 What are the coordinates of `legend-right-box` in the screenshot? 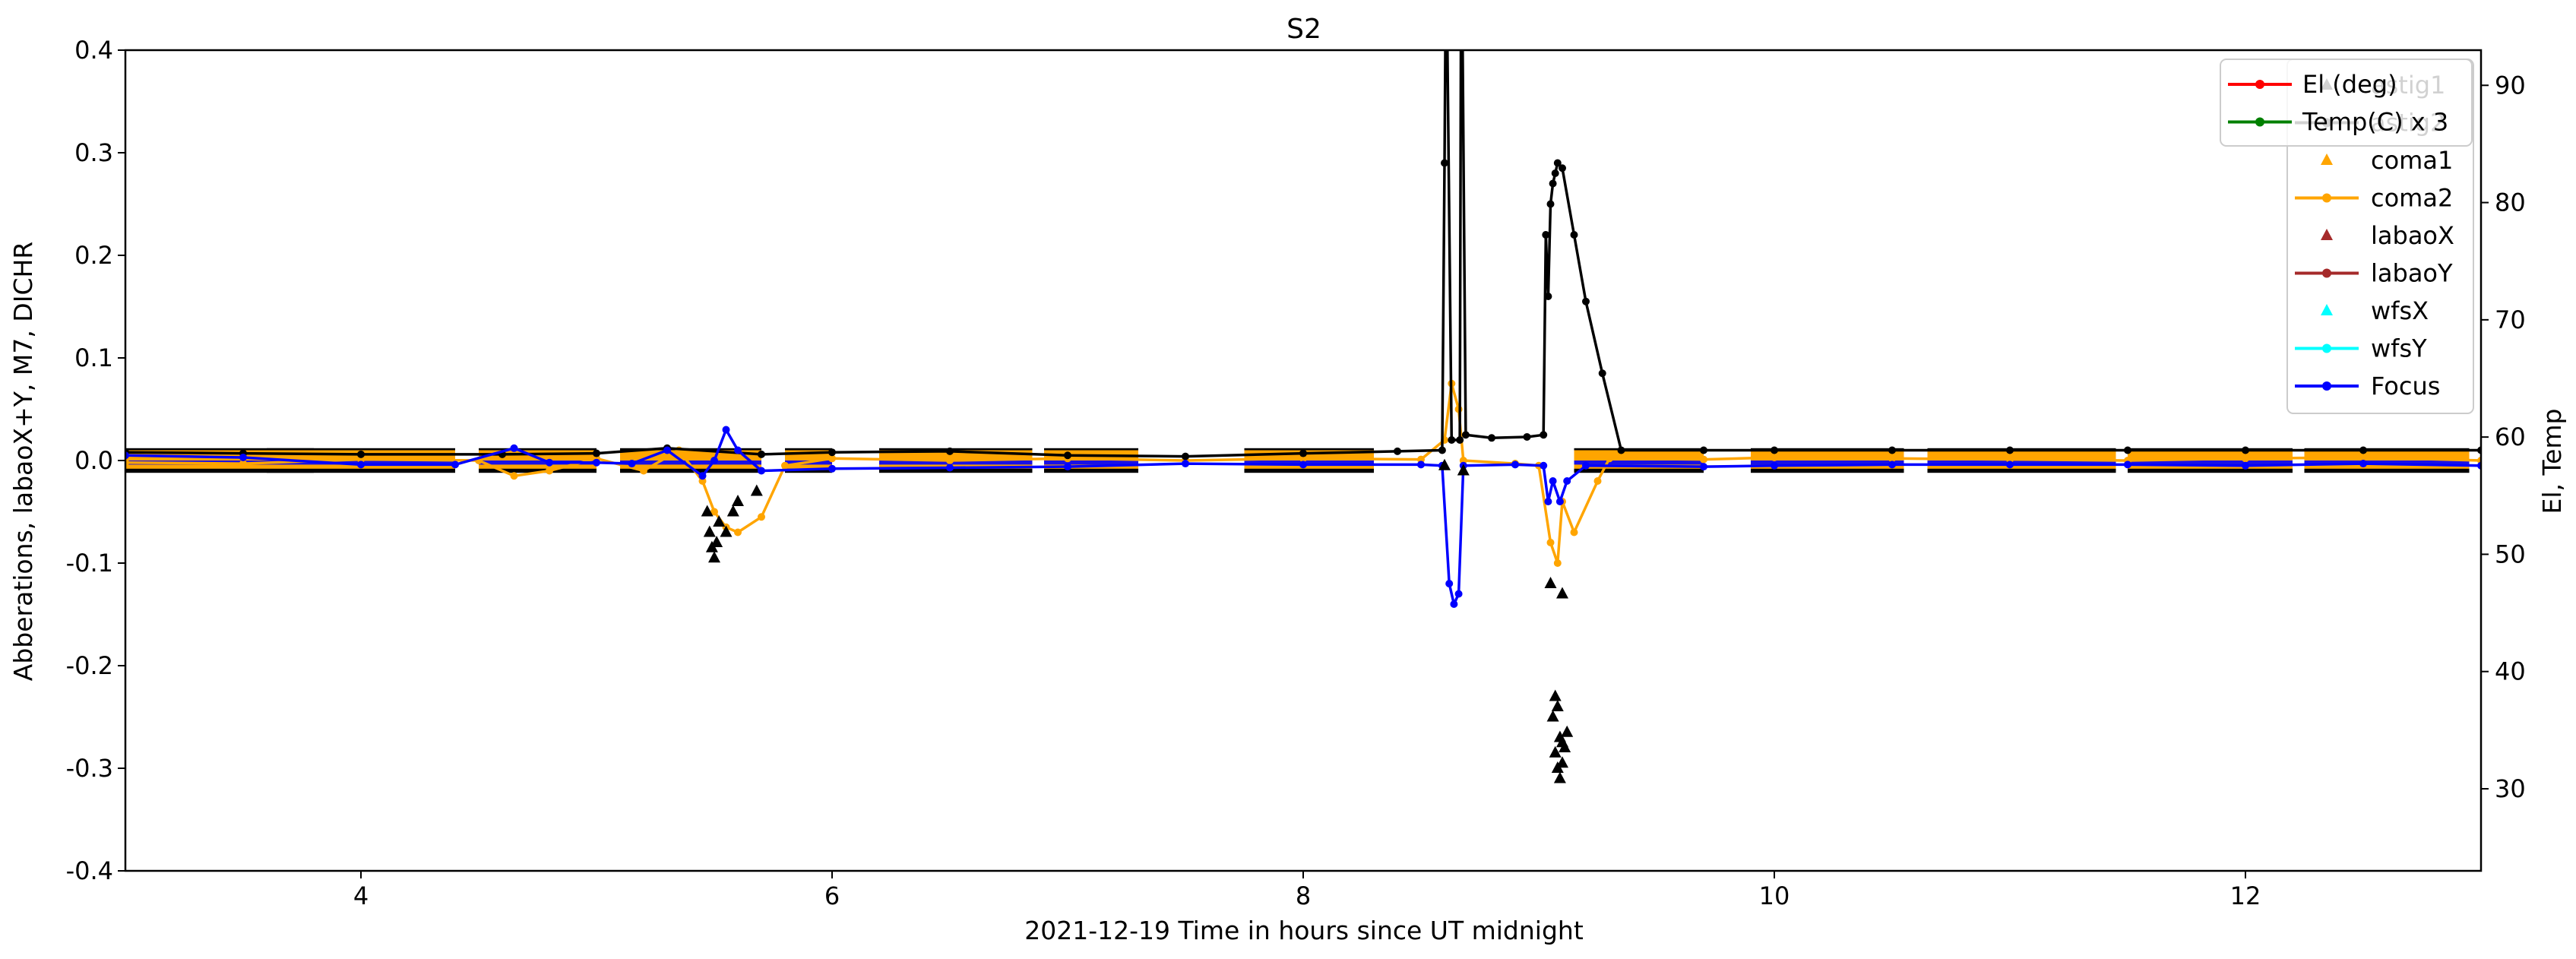 It's located at (2346, 103).